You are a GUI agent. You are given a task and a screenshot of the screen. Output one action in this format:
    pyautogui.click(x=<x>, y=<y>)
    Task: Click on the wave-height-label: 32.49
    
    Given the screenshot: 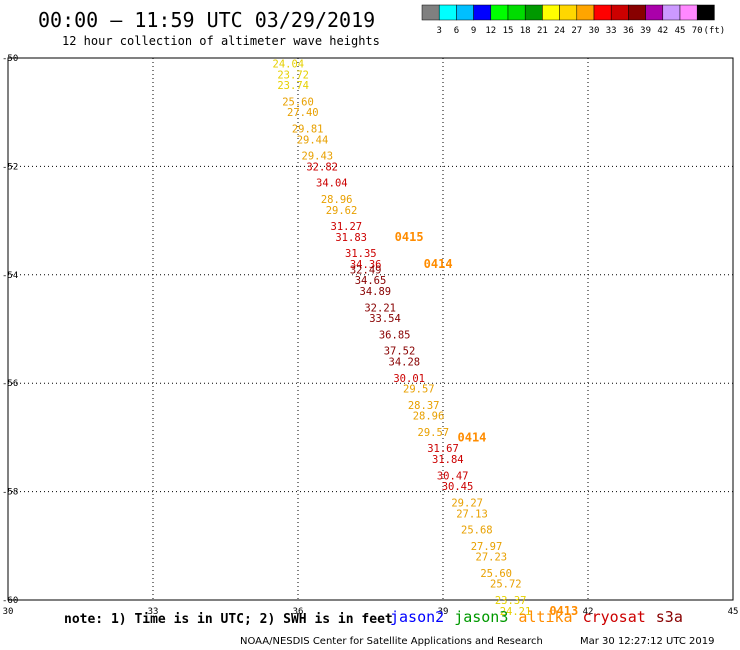 What is the action you would take?
    pyautogui.click(x=366, y=270)
    